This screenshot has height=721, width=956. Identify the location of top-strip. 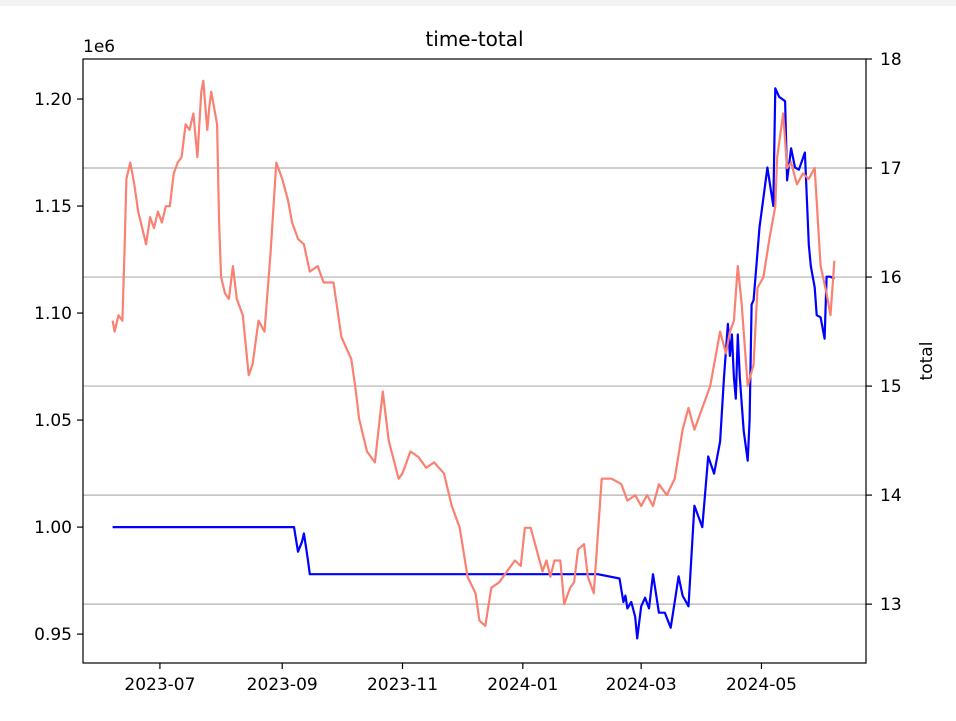
(478, 3).